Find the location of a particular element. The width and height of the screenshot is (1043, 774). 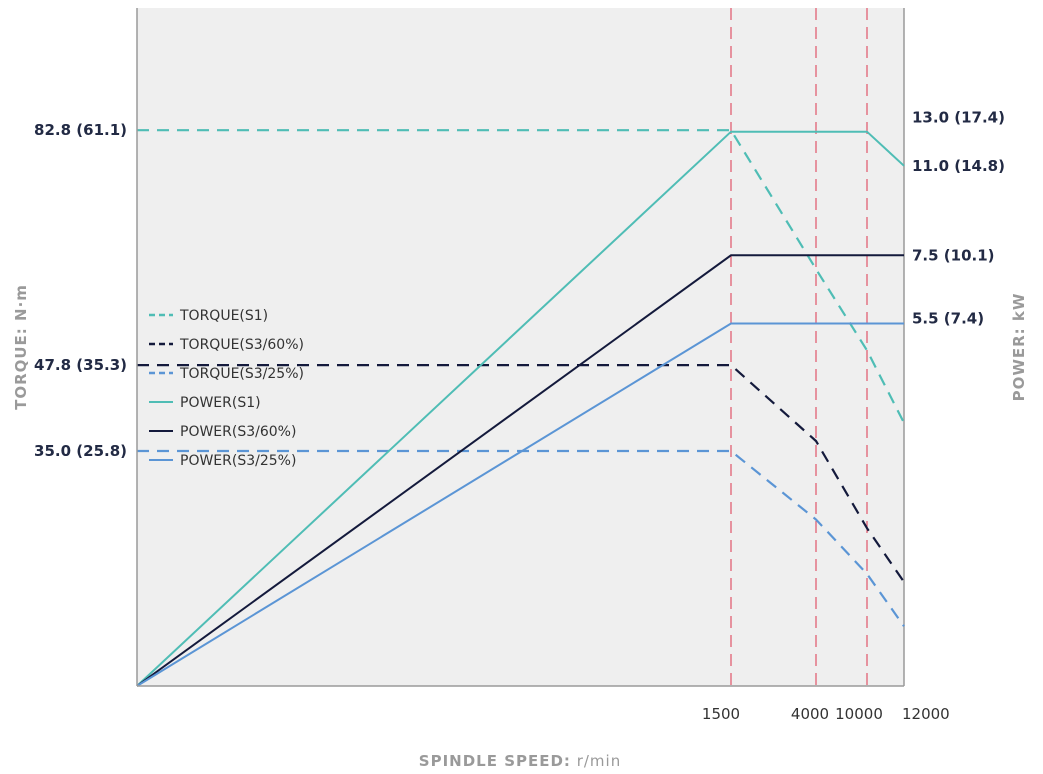

x-tick-labels: 1500 4000 10000 12000 is located at coordinates (826, 714).